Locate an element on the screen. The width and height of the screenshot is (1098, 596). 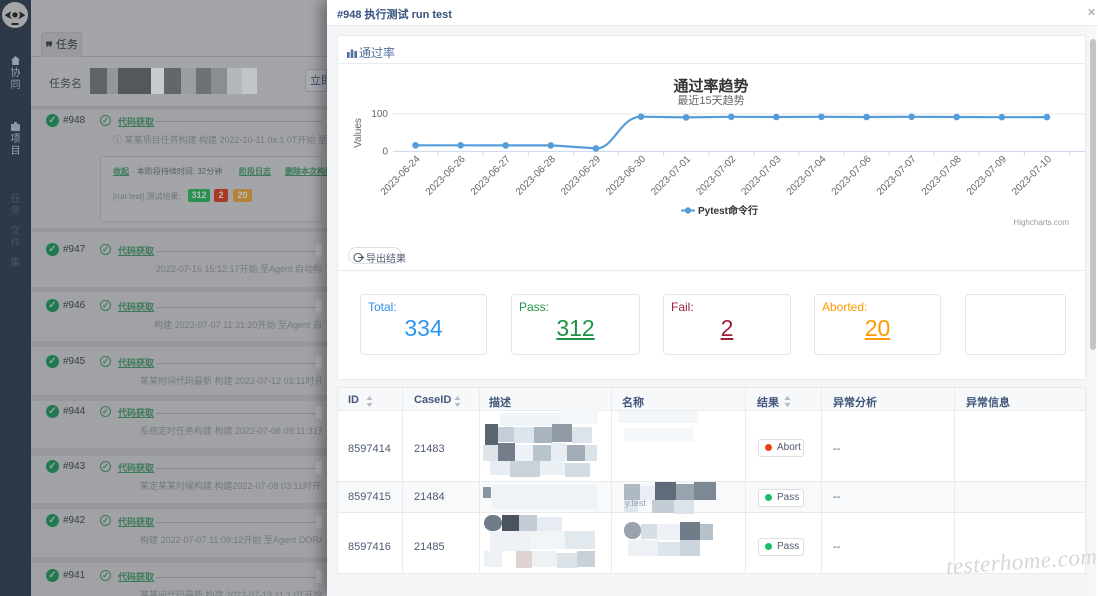
svg-text: 2023-07-01 is located at coordinates (671, 176).